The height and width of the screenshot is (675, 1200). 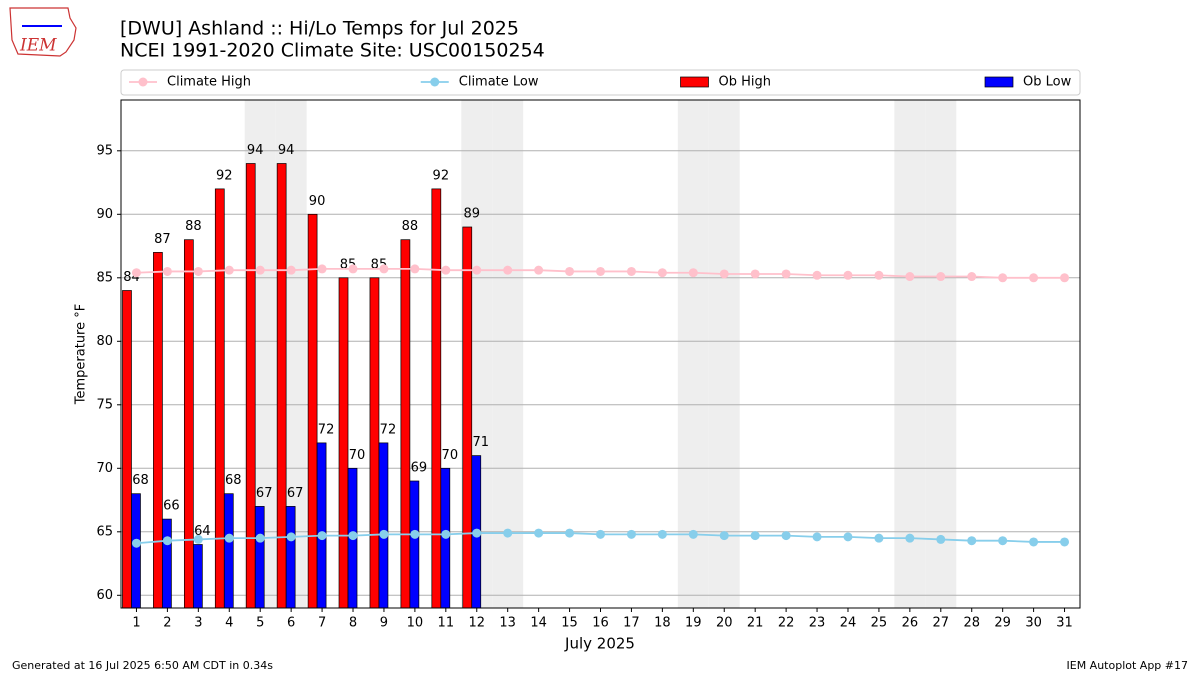 I want to click on data-label: 89, so click(x=471, y=214).